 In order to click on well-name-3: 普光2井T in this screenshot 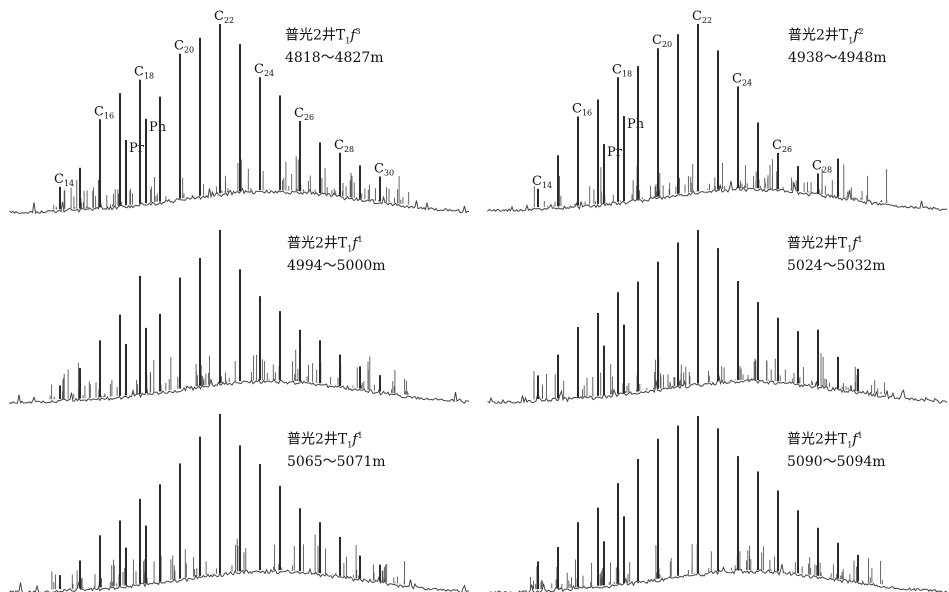, I will do `click(317, 243)`.